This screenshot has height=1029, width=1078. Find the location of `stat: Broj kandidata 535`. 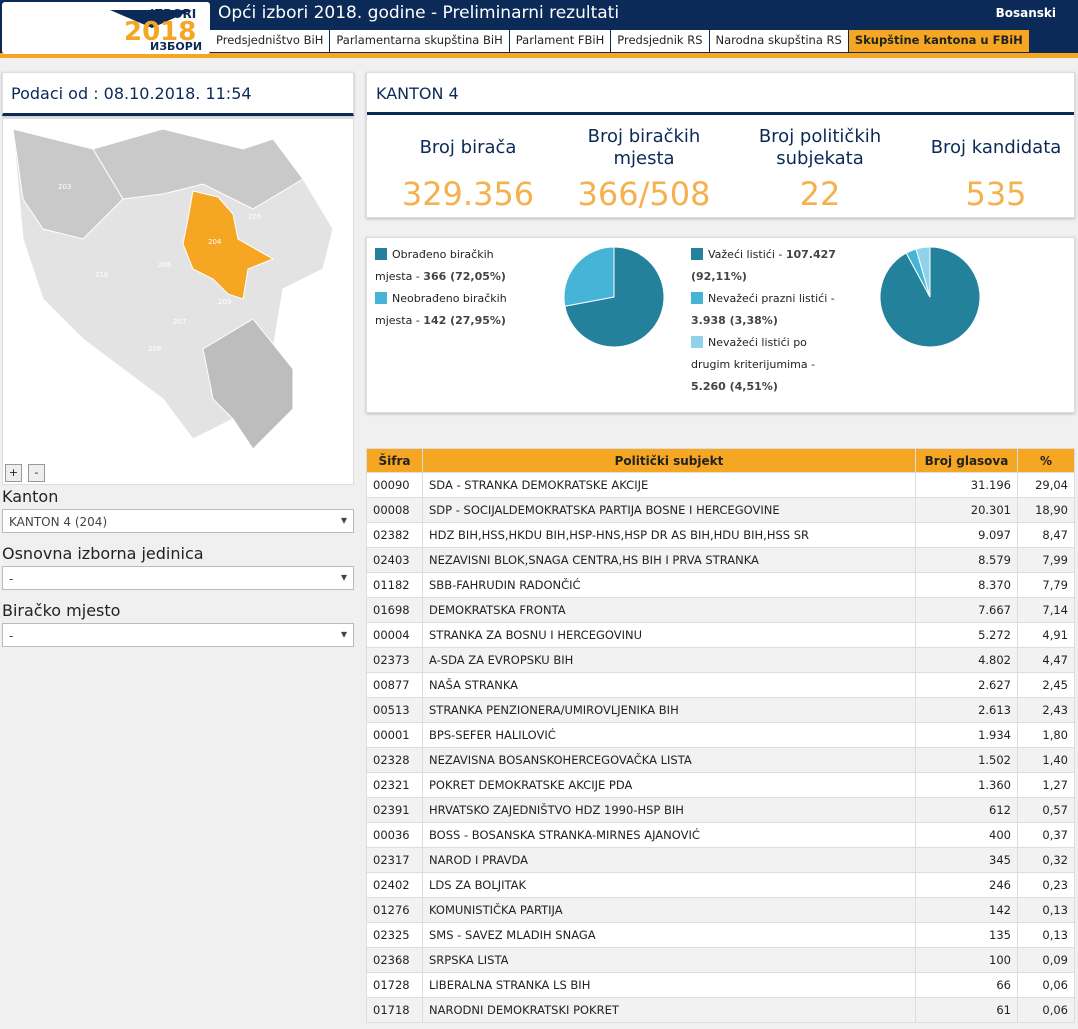

stat: Broj kandidata 535 is located at coordinates (994, 169).